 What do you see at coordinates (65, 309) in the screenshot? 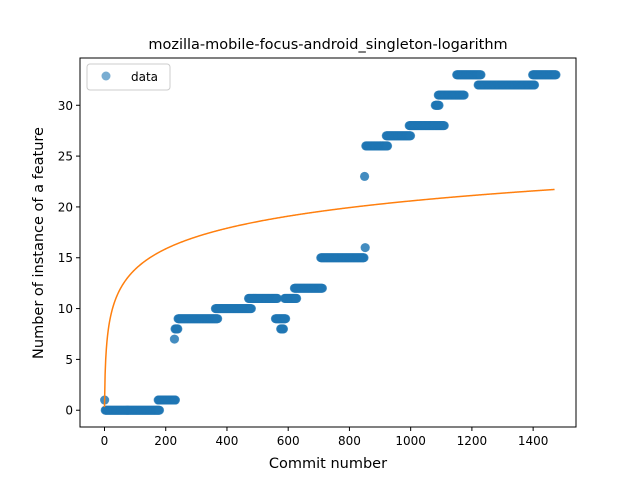
I see `y-tick-label: 10` at bounding box center [65, 309].